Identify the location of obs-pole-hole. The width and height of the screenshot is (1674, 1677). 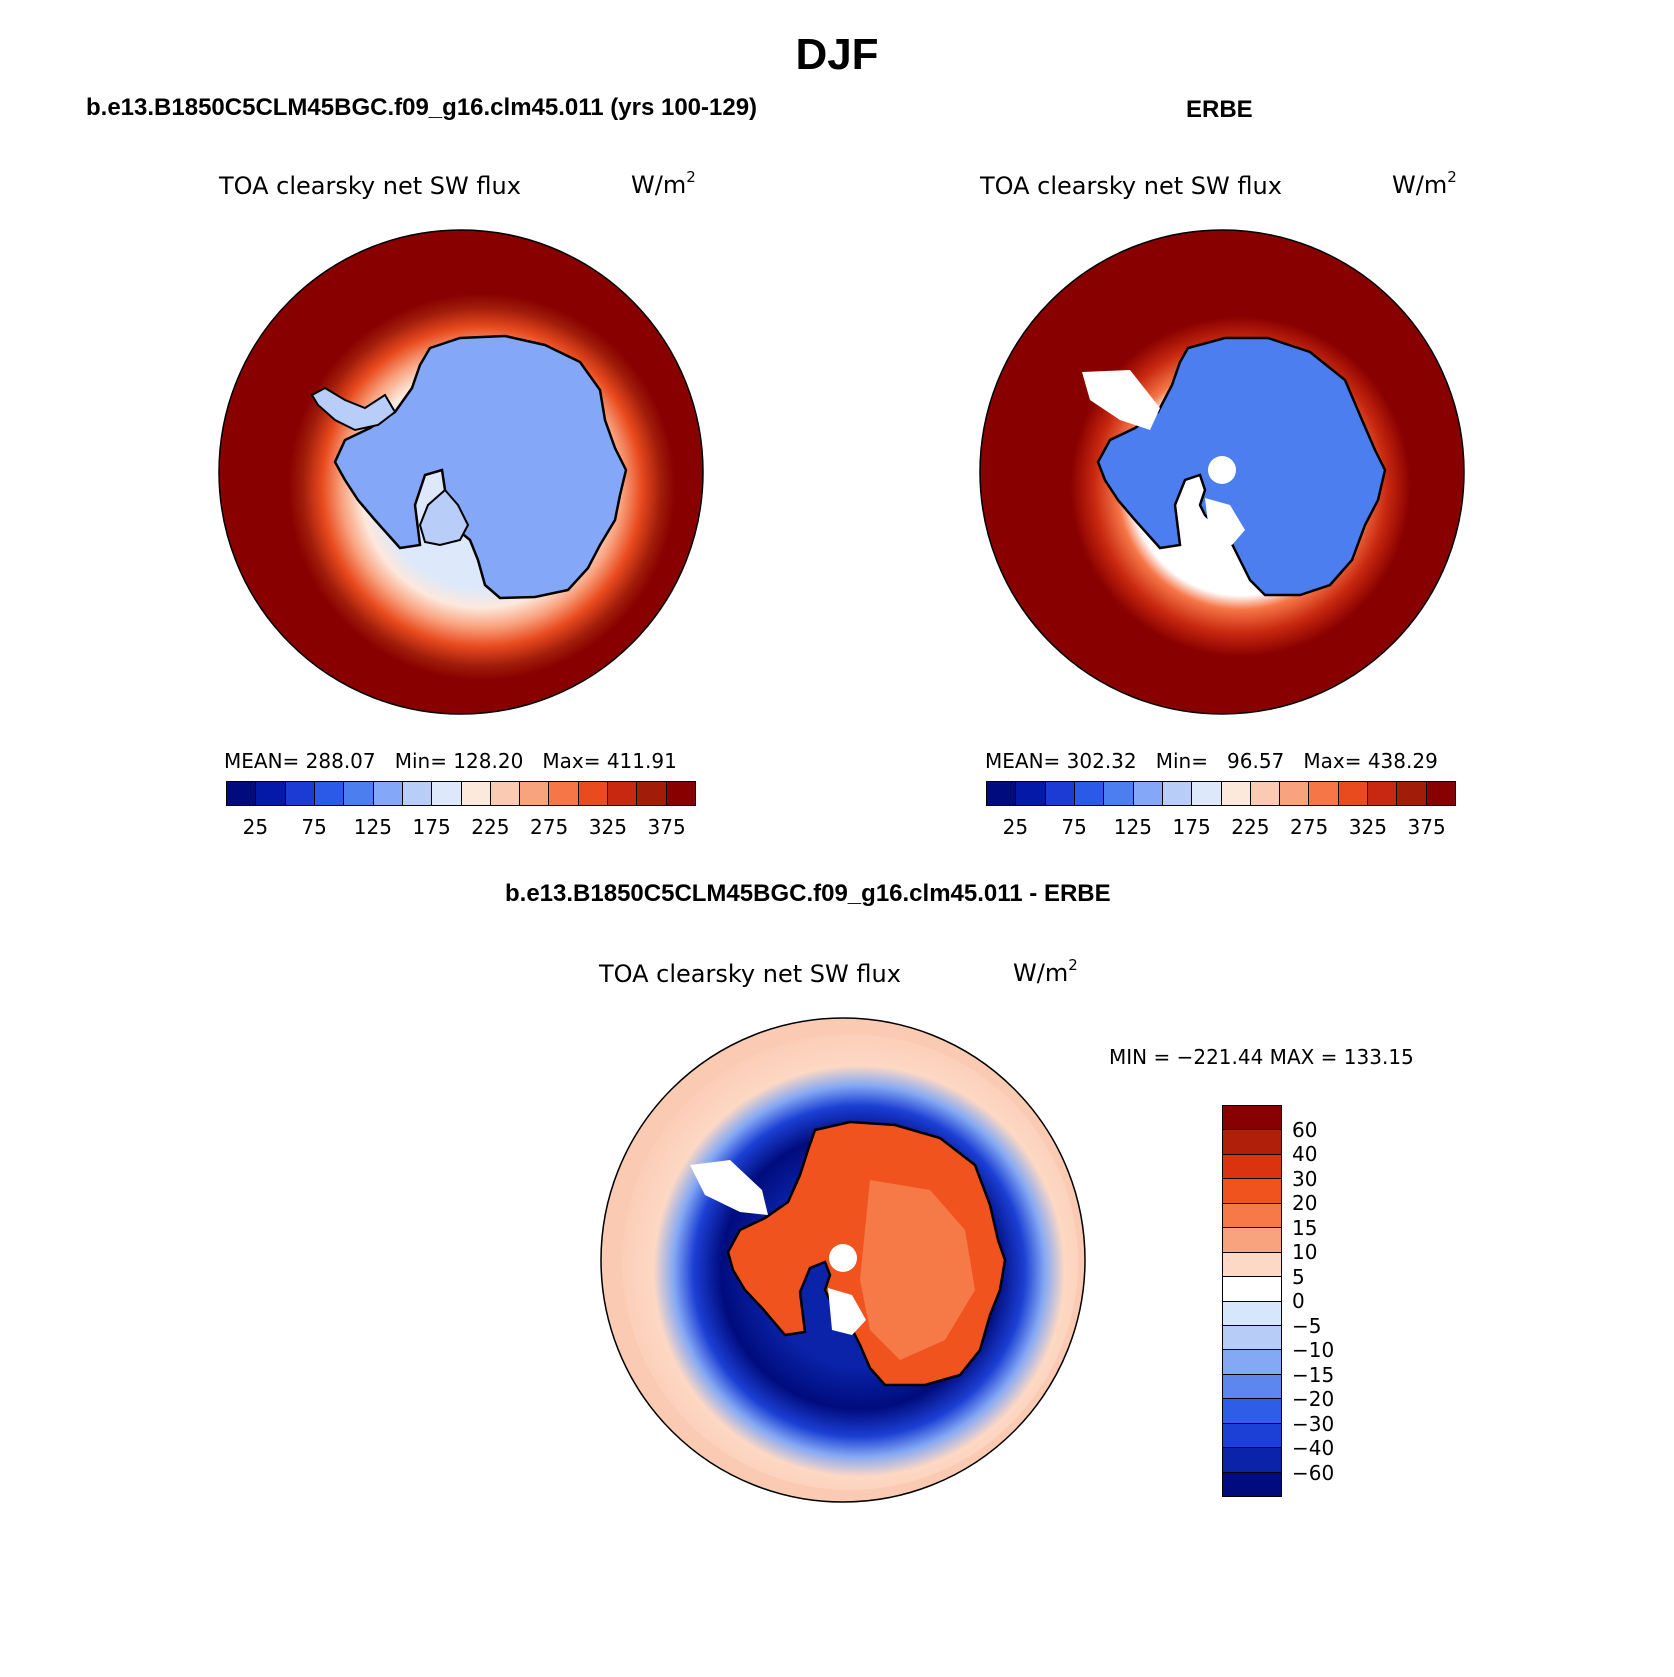
(1222, 470).